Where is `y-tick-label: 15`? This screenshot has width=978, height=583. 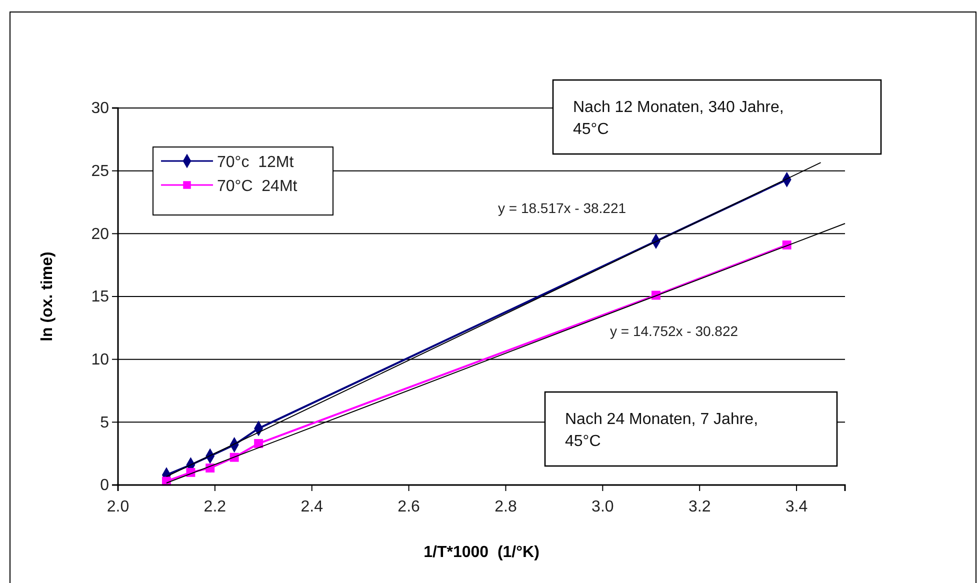
y-tick-label: 15 is located at coordinates (100, 297).